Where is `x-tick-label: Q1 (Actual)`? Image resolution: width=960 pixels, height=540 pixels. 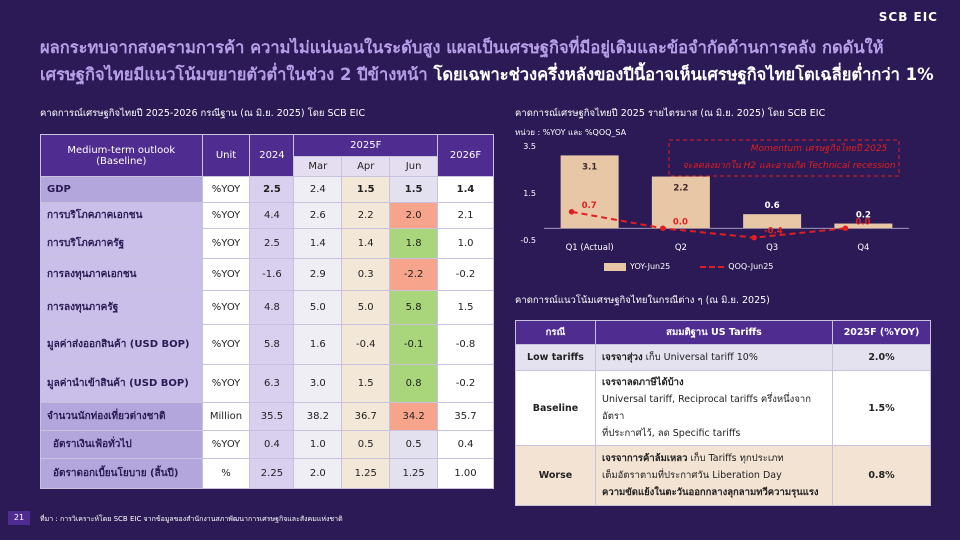 x-tick-label: Q1 (Actual) is located at coordinates (590, 248).